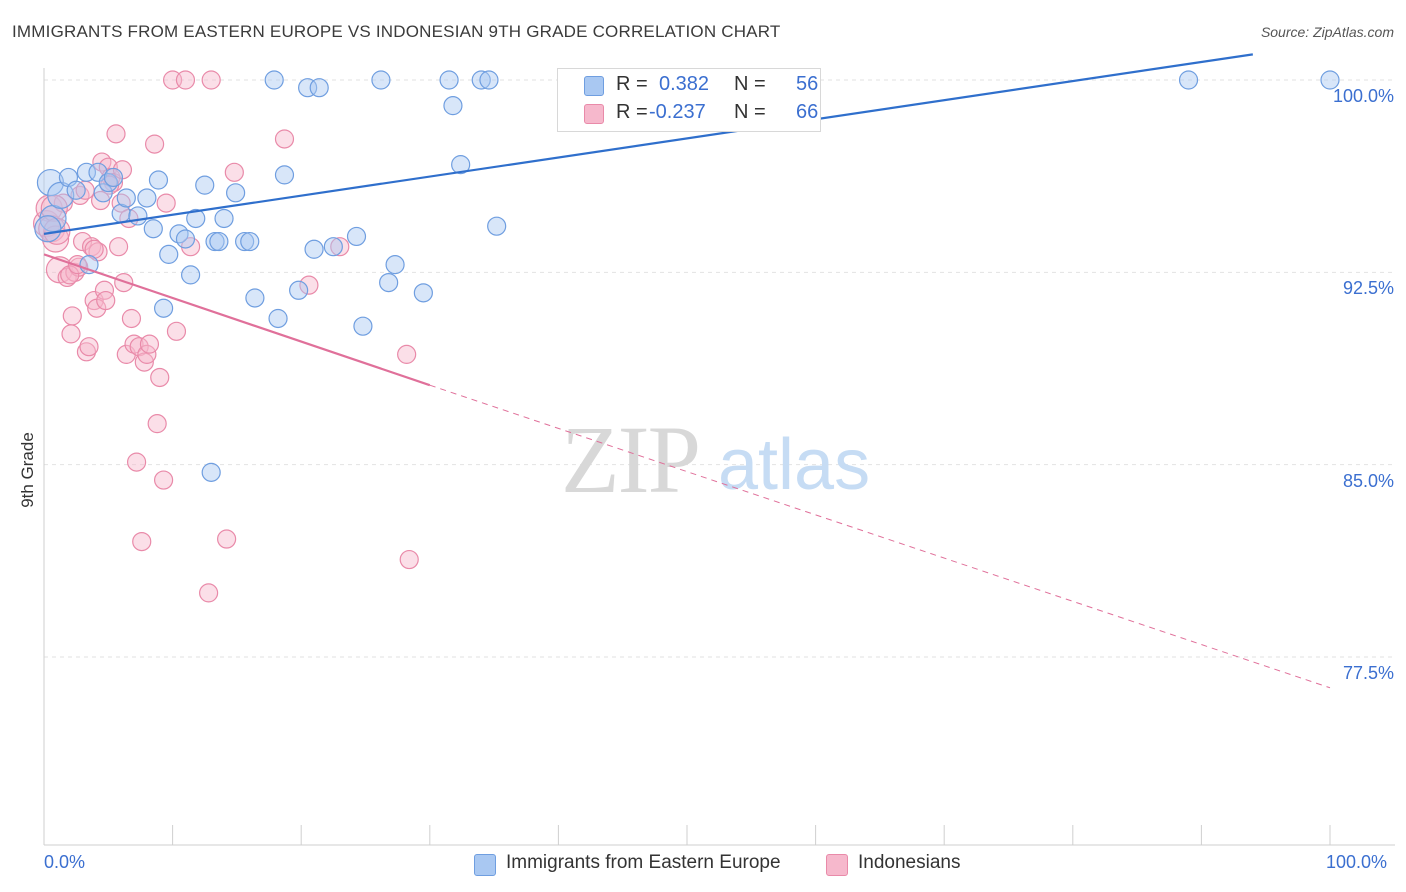 The width and height of the screenshot is (1406, 892). Describe the element at coordinates (237, 320) in the screenshot. I see `trend-line-indonesians` at that location.